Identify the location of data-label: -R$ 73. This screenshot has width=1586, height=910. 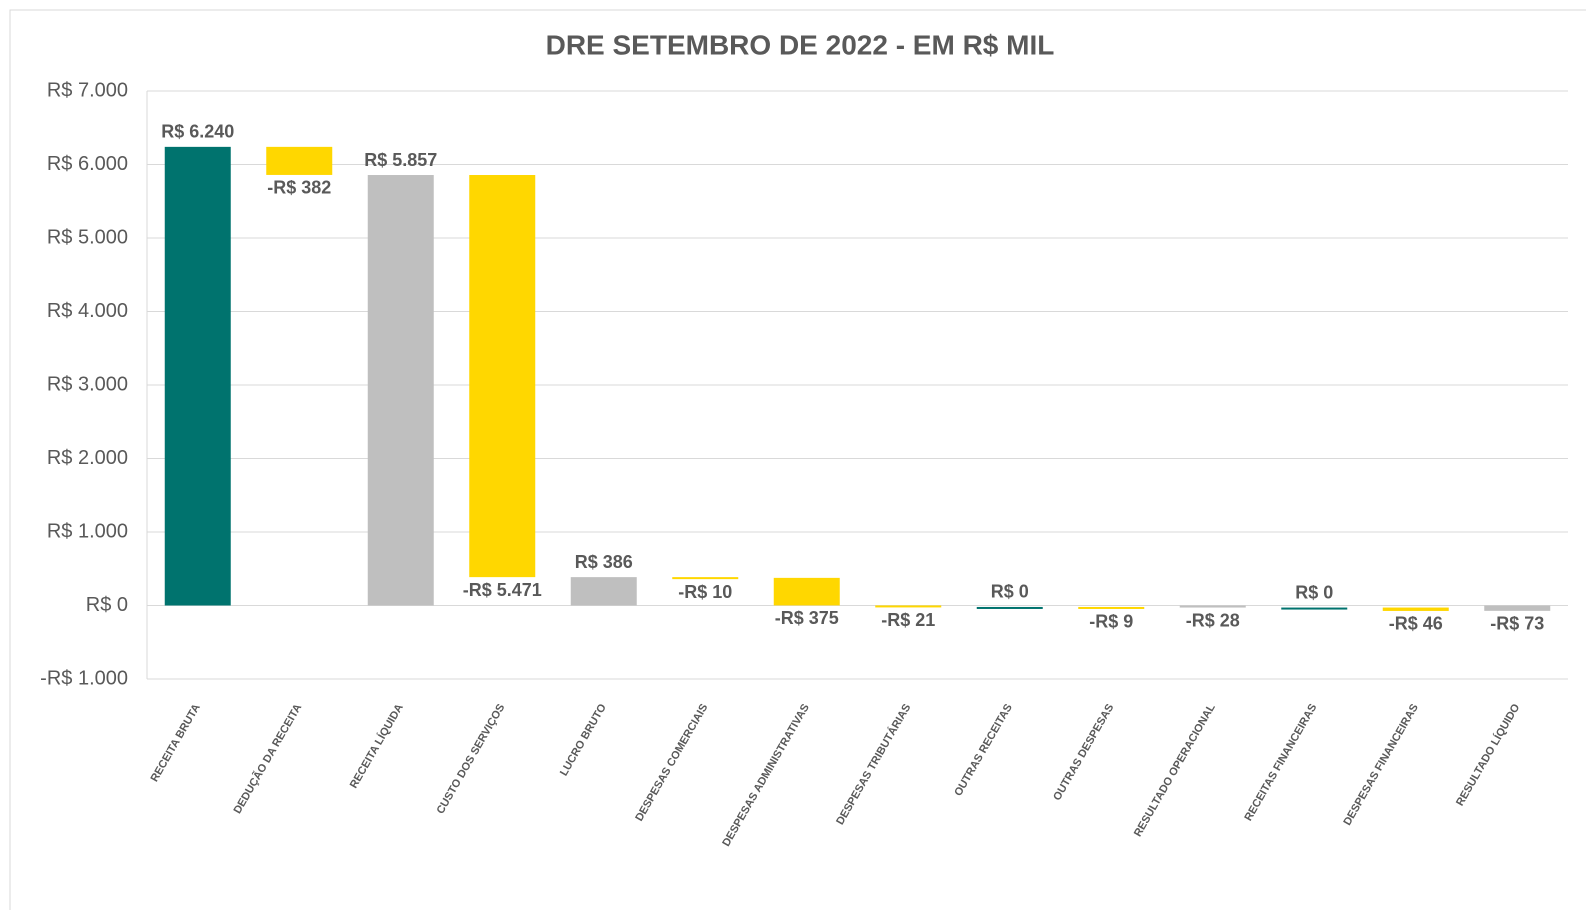
(1517, 624).